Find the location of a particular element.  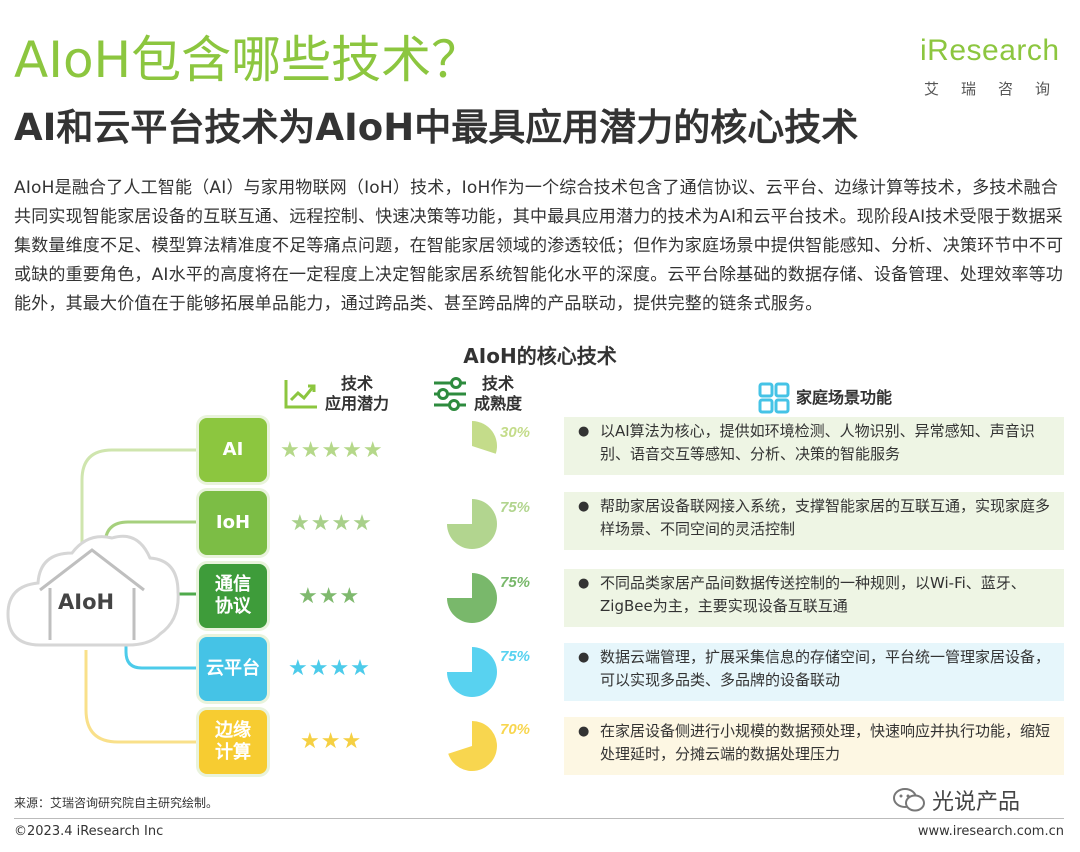

stars-rating-ioh: ★★★★ is located at coordinates (331, 523).